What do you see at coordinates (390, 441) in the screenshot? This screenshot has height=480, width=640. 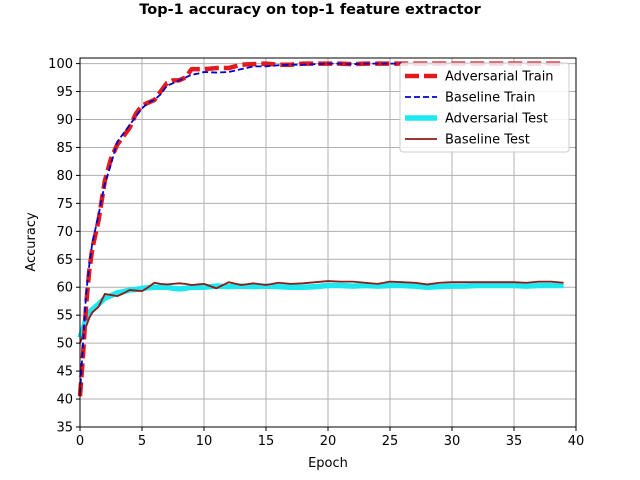 I see `x-tick-label: 25` at bounding box center [390, 441].